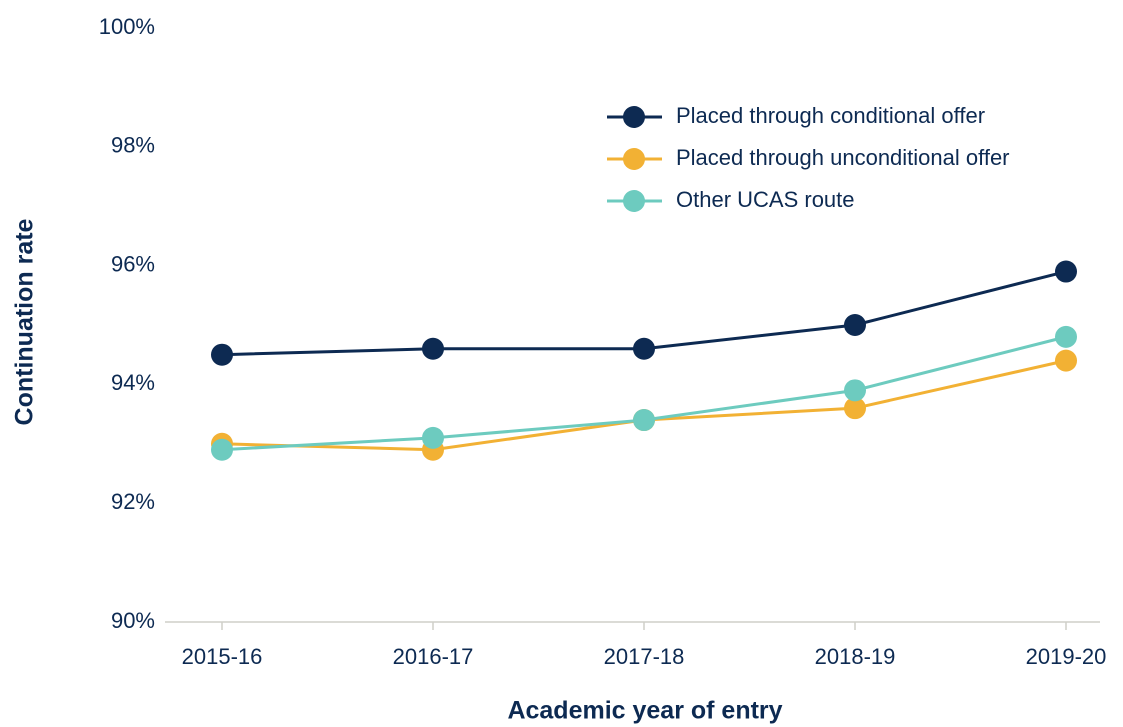 The height and width of the screenshot is (727, 1123). I want to click on x-tick-label: 2017-18, so click(644, 656).